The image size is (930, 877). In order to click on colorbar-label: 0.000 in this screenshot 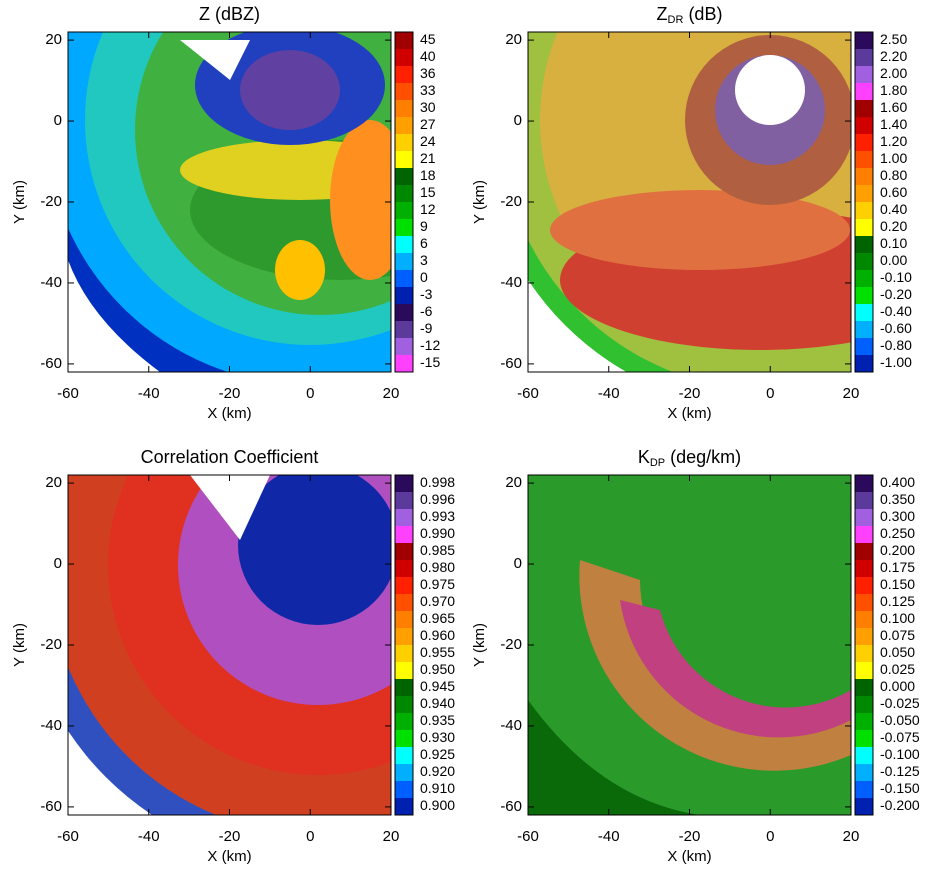, I will do `click(897, 686)`.